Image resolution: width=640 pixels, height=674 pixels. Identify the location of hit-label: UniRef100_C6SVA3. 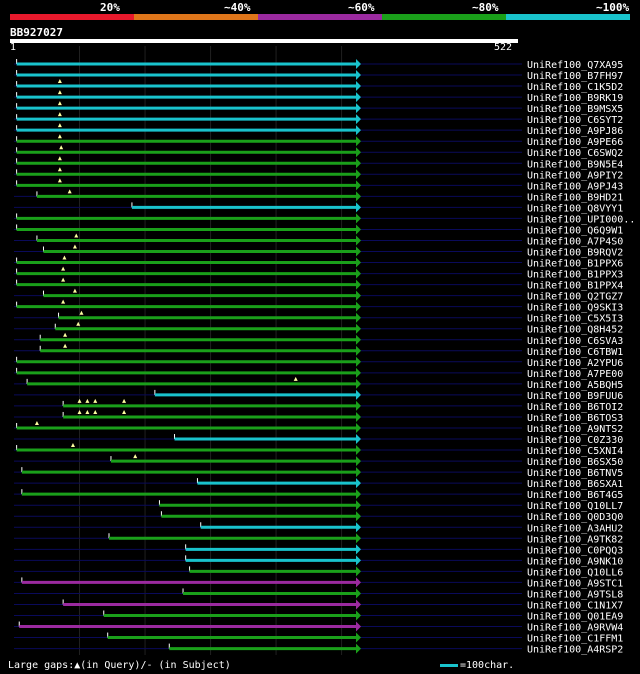
(575, 341).